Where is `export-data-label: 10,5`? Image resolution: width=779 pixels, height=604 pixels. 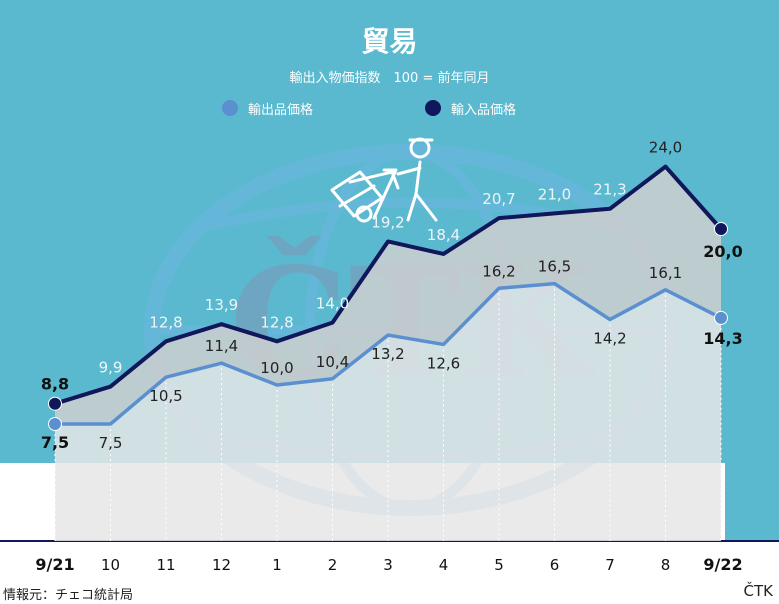
export-data-label: 10,5 is located at coordinates (165, 396).